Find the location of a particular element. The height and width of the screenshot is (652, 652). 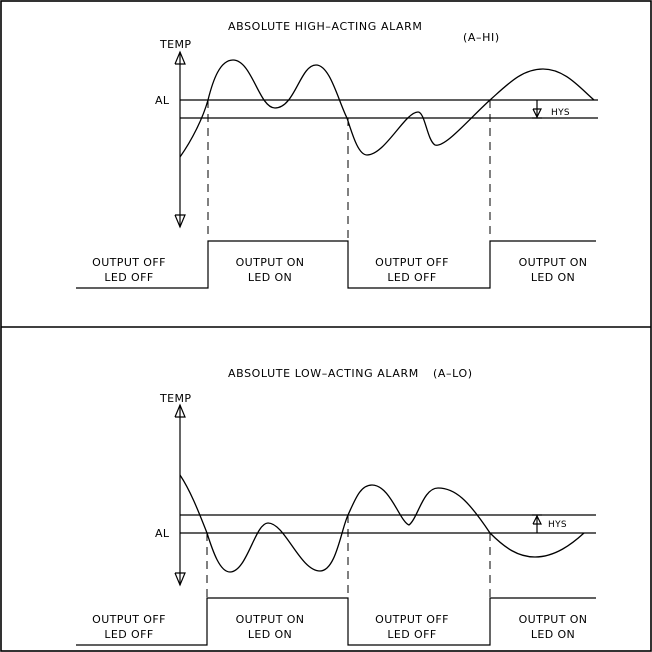

panel-code: (A–LO) is located at coordinates (453, 373).